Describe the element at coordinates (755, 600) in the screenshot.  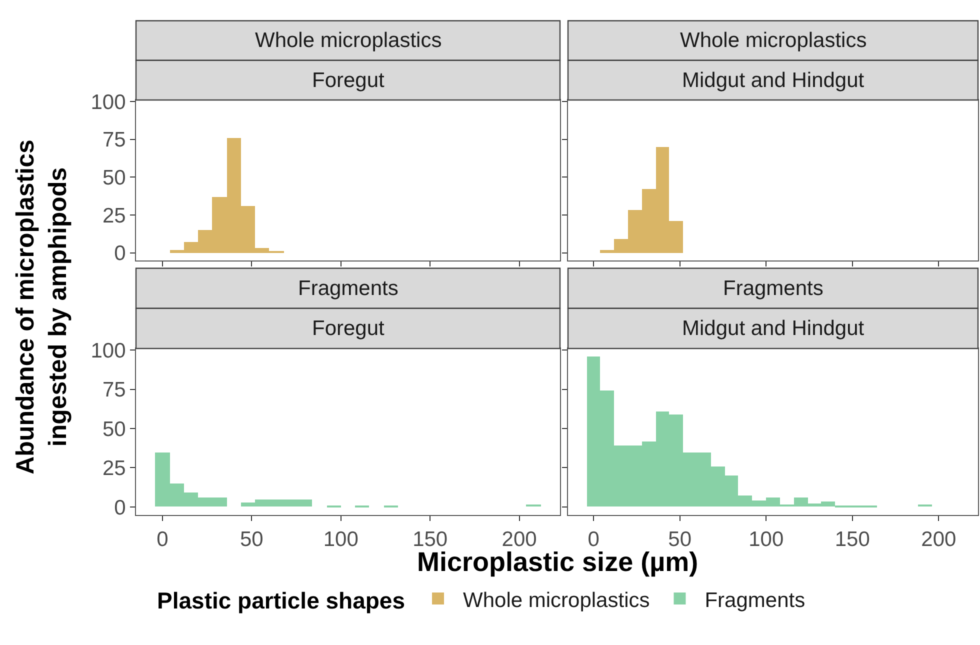
I see `legend-label: Fragments` at that location.